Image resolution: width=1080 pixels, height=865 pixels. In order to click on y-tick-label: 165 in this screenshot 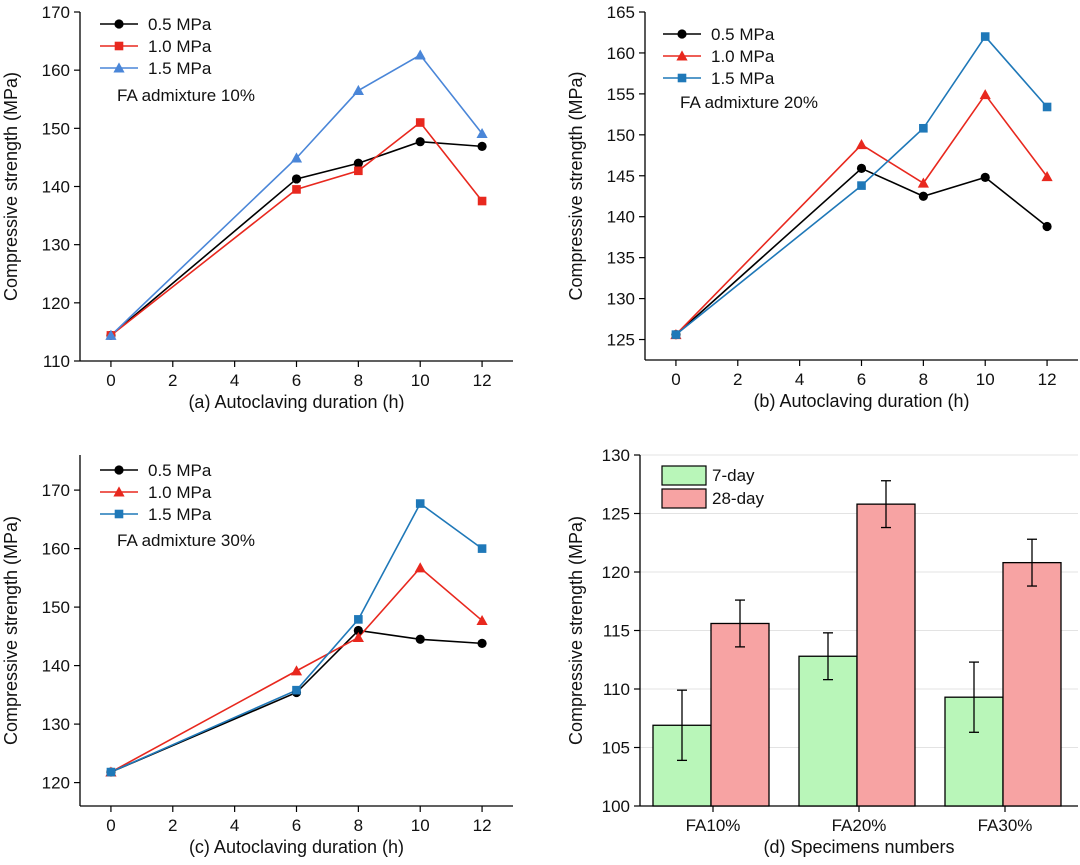, I will do `click(621, 12)`.